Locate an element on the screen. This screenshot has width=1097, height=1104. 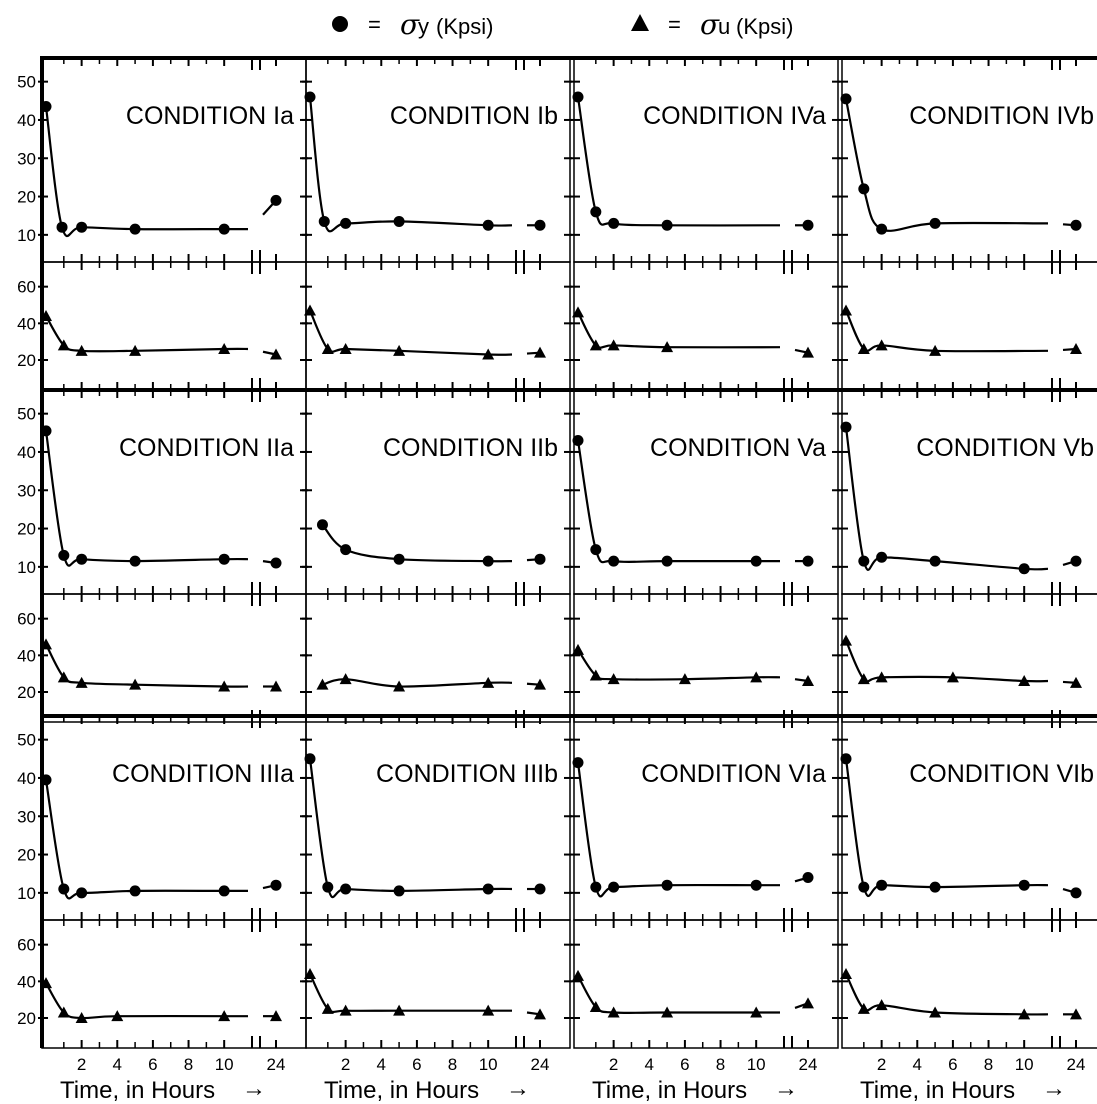
condition-panel-iia: 10 20 30 40 50 20 40 60 CONDITION IIa is located at coordinates (162, 556).